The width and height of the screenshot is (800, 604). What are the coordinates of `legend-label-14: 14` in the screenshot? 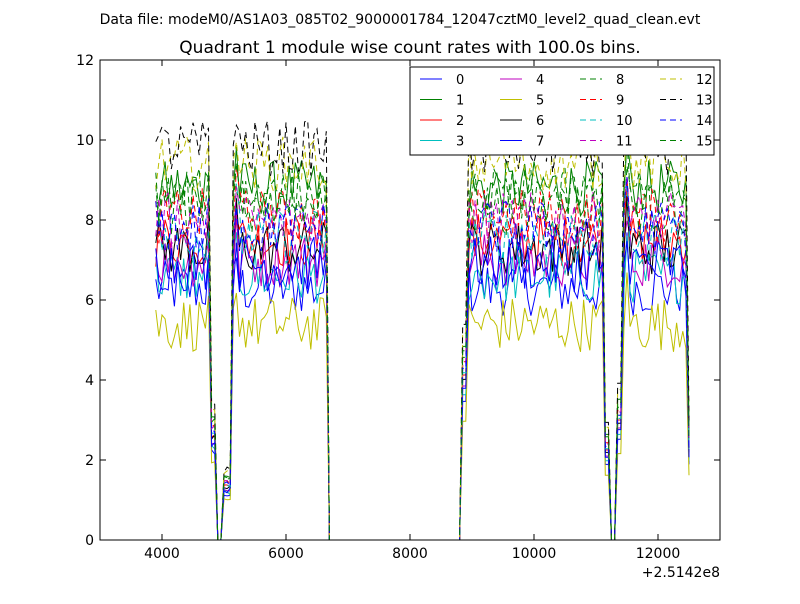 It's located at (704, 121).